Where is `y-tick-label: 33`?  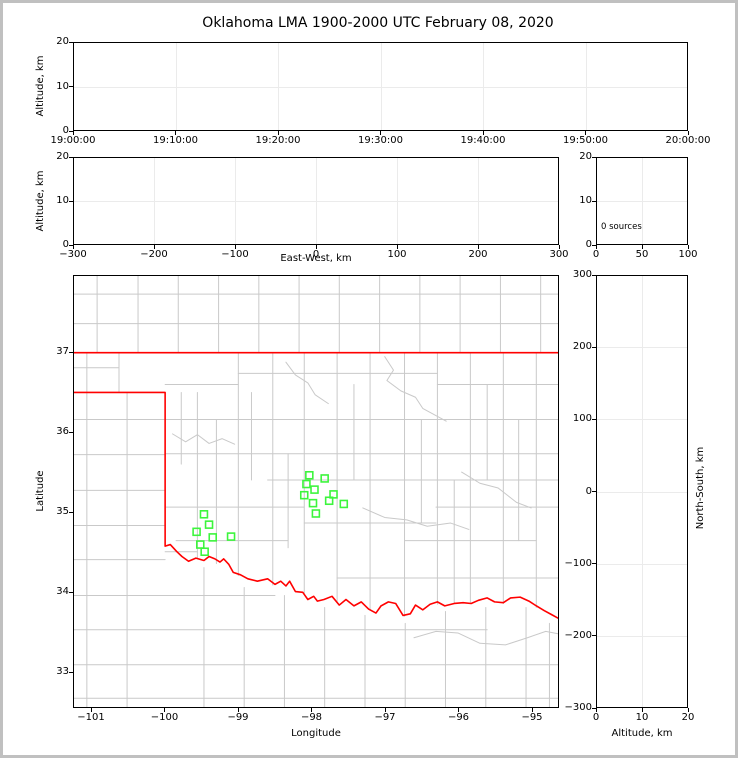
y-tick-label: 33 is located at coordinates (62, 671).